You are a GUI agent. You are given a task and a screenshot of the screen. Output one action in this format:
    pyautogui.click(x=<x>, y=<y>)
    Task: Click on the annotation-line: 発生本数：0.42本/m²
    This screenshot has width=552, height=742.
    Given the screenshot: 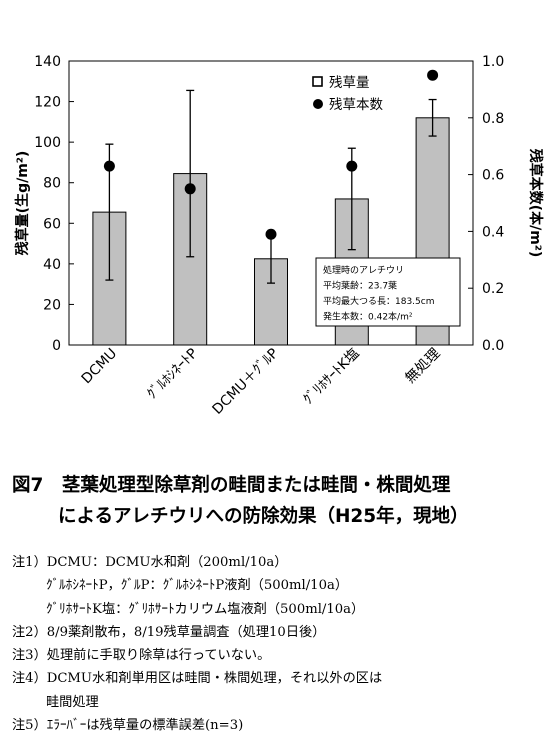 What is the action you would take?
    pyautogui.click(x=368, y=317)
    